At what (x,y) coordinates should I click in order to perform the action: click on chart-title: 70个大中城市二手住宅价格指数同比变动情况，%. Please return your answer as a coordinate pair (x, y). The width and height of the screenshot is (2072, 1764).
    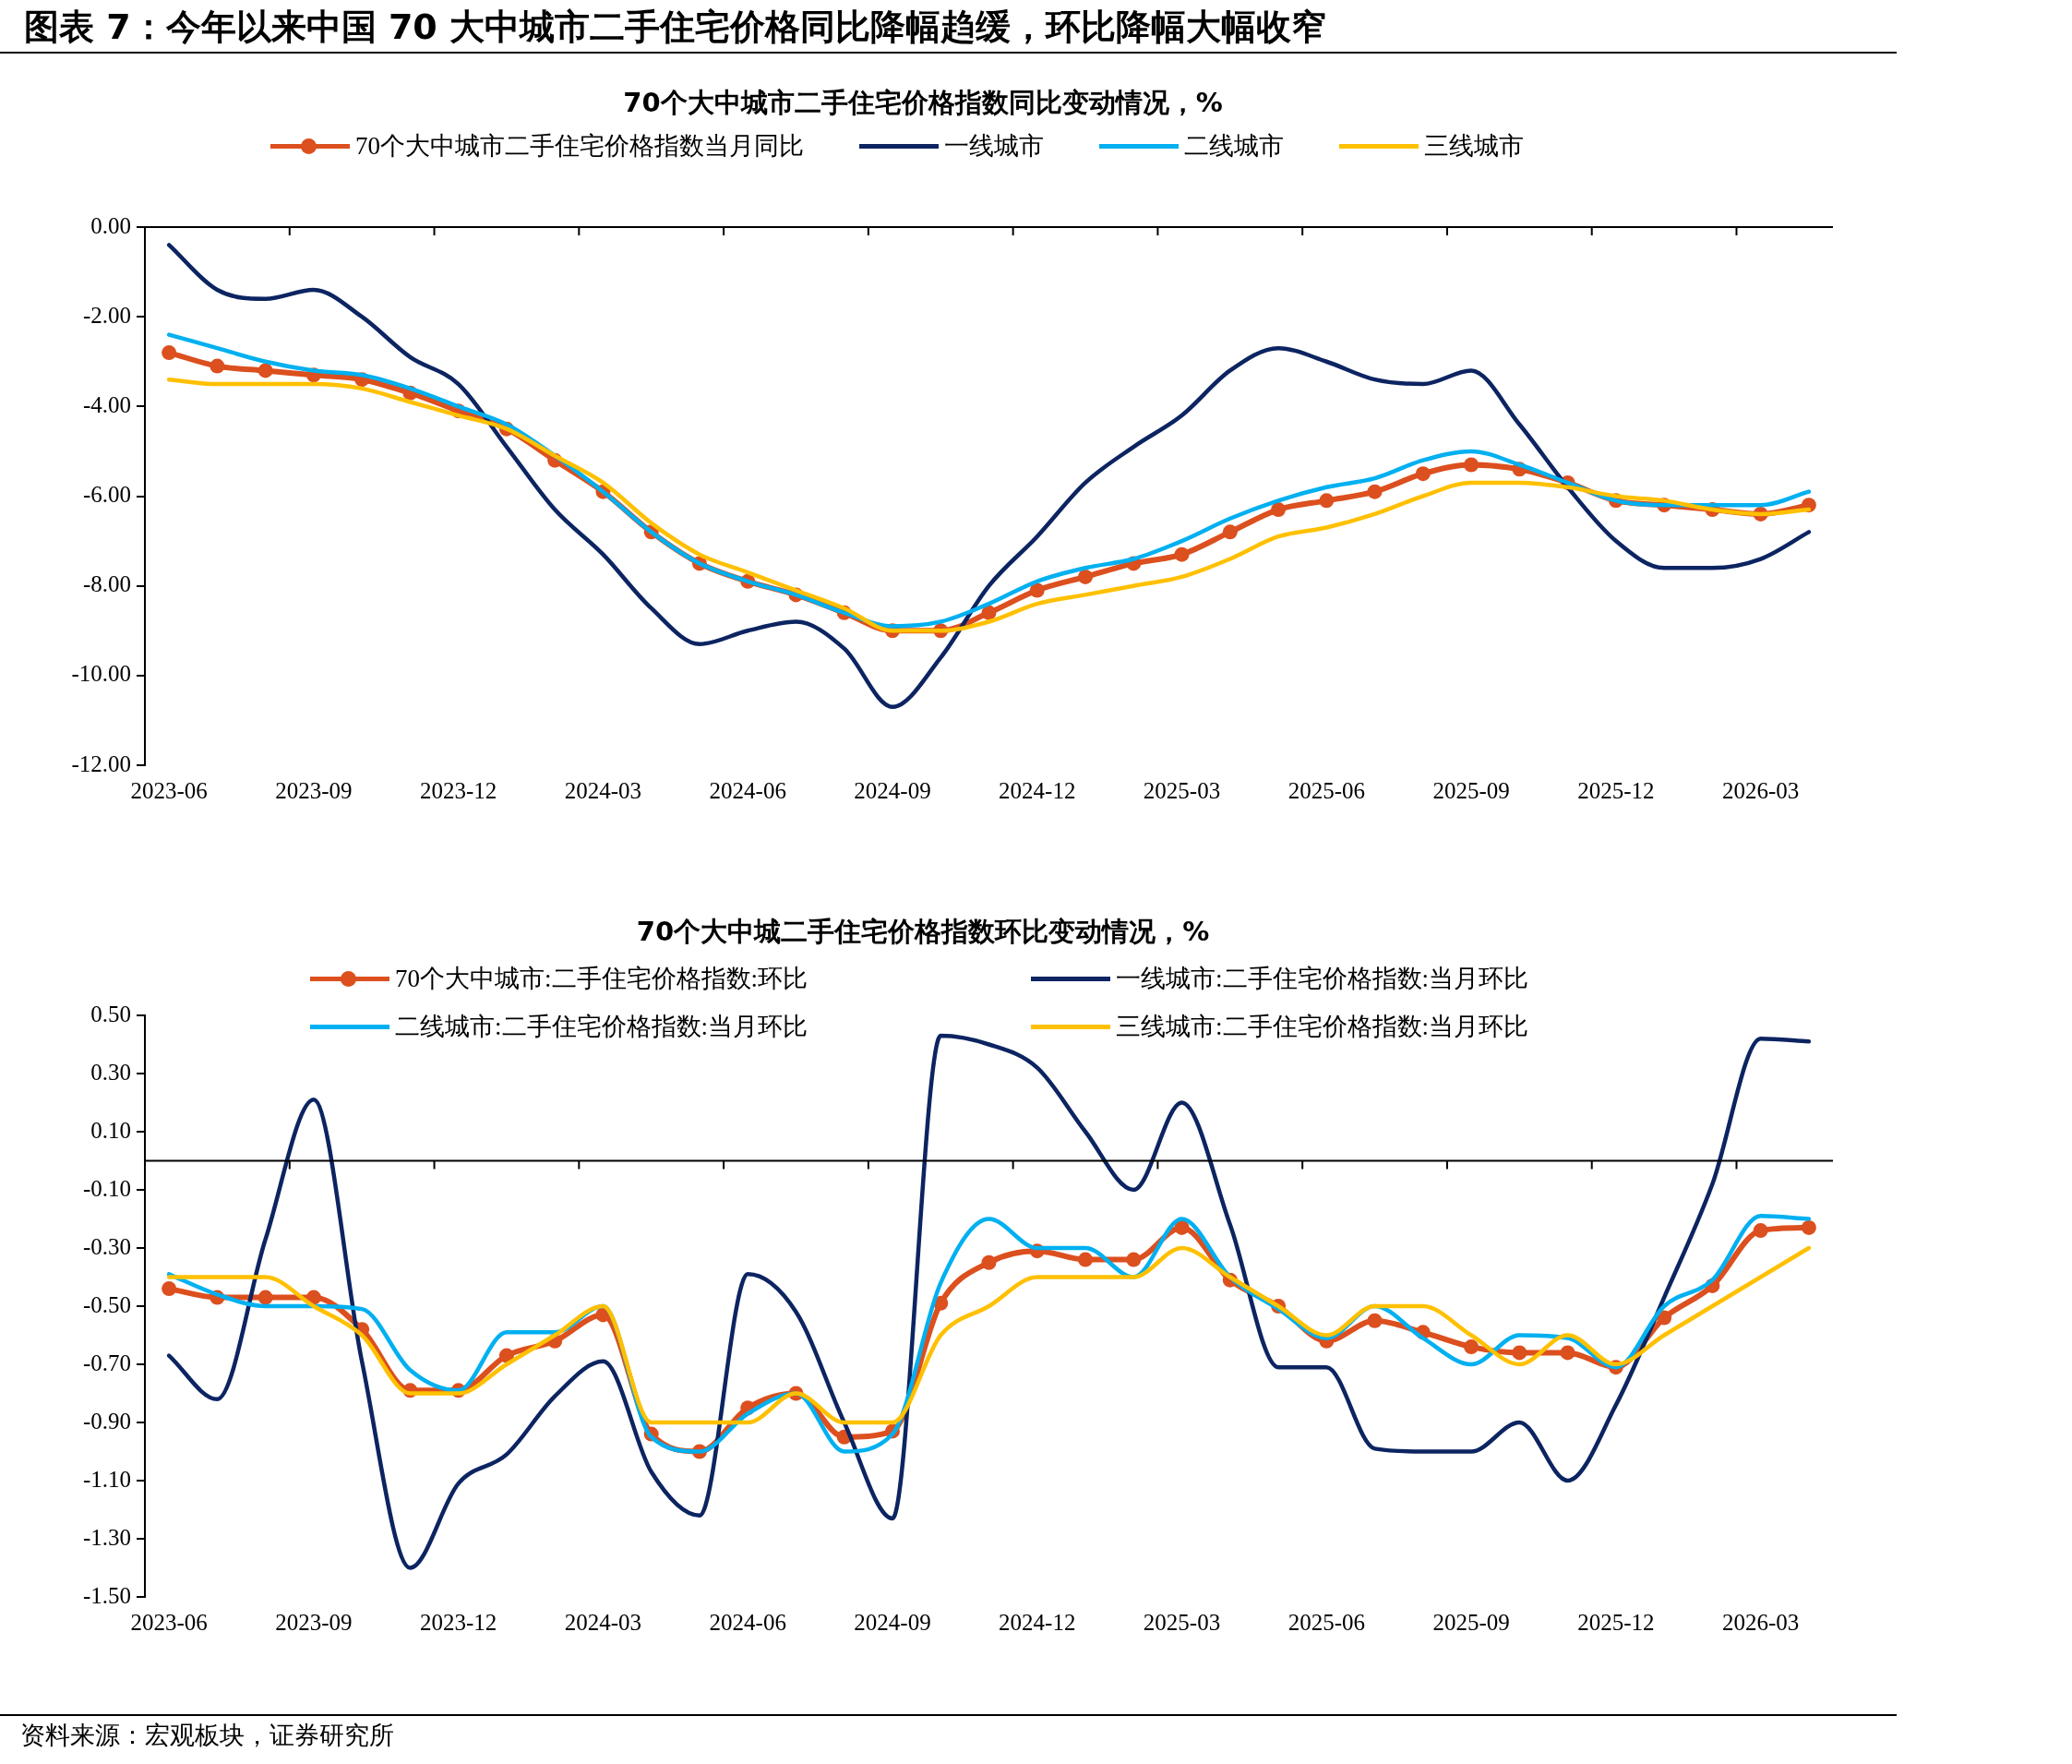
    Looking at the image, I should click on (923, 103).